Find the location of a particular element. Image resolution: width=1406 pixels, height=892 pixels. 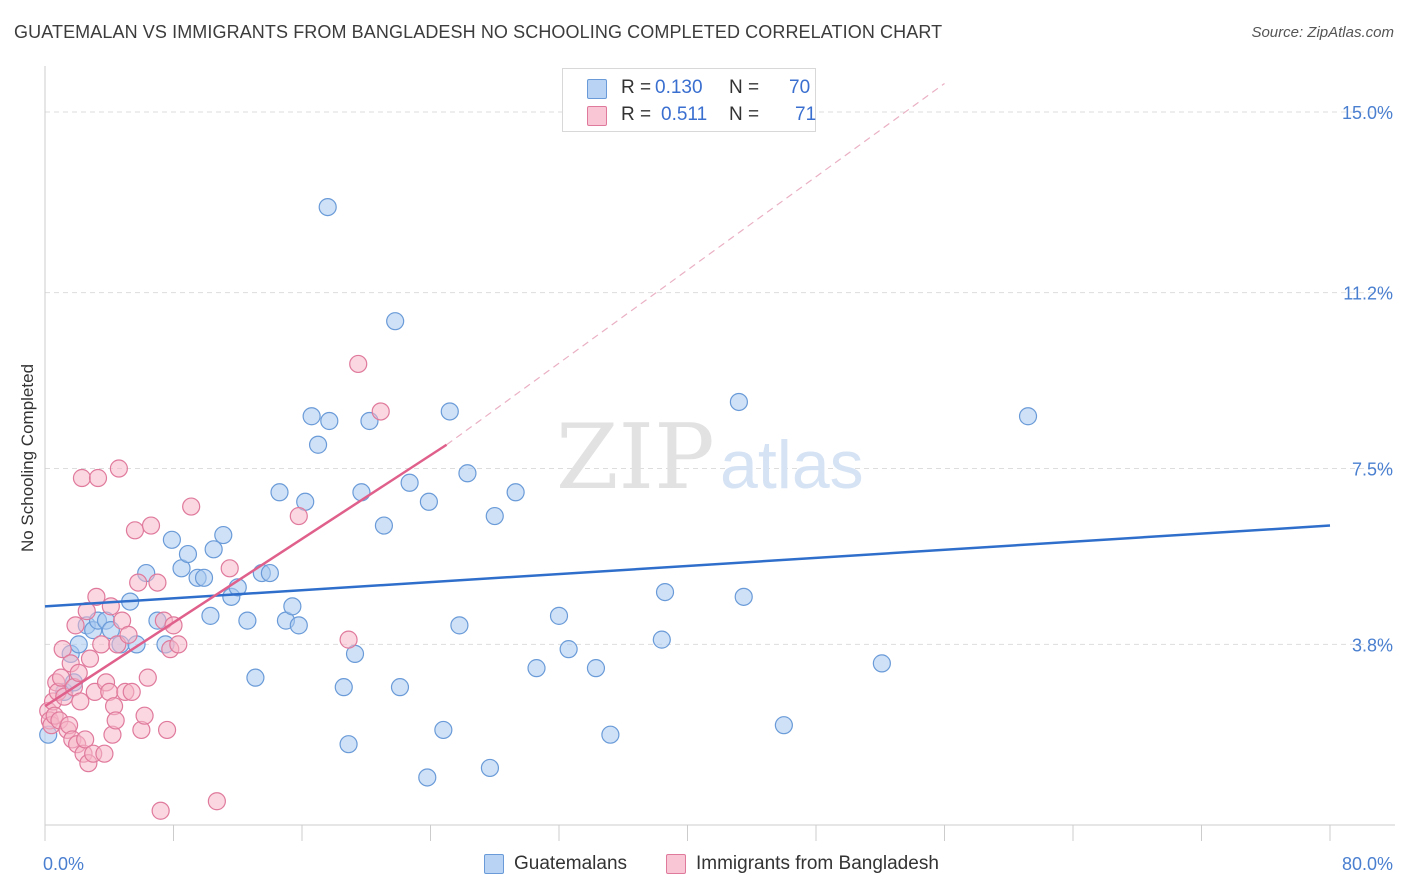

trend-line-bangladesh is located at coordinates (246, 575).